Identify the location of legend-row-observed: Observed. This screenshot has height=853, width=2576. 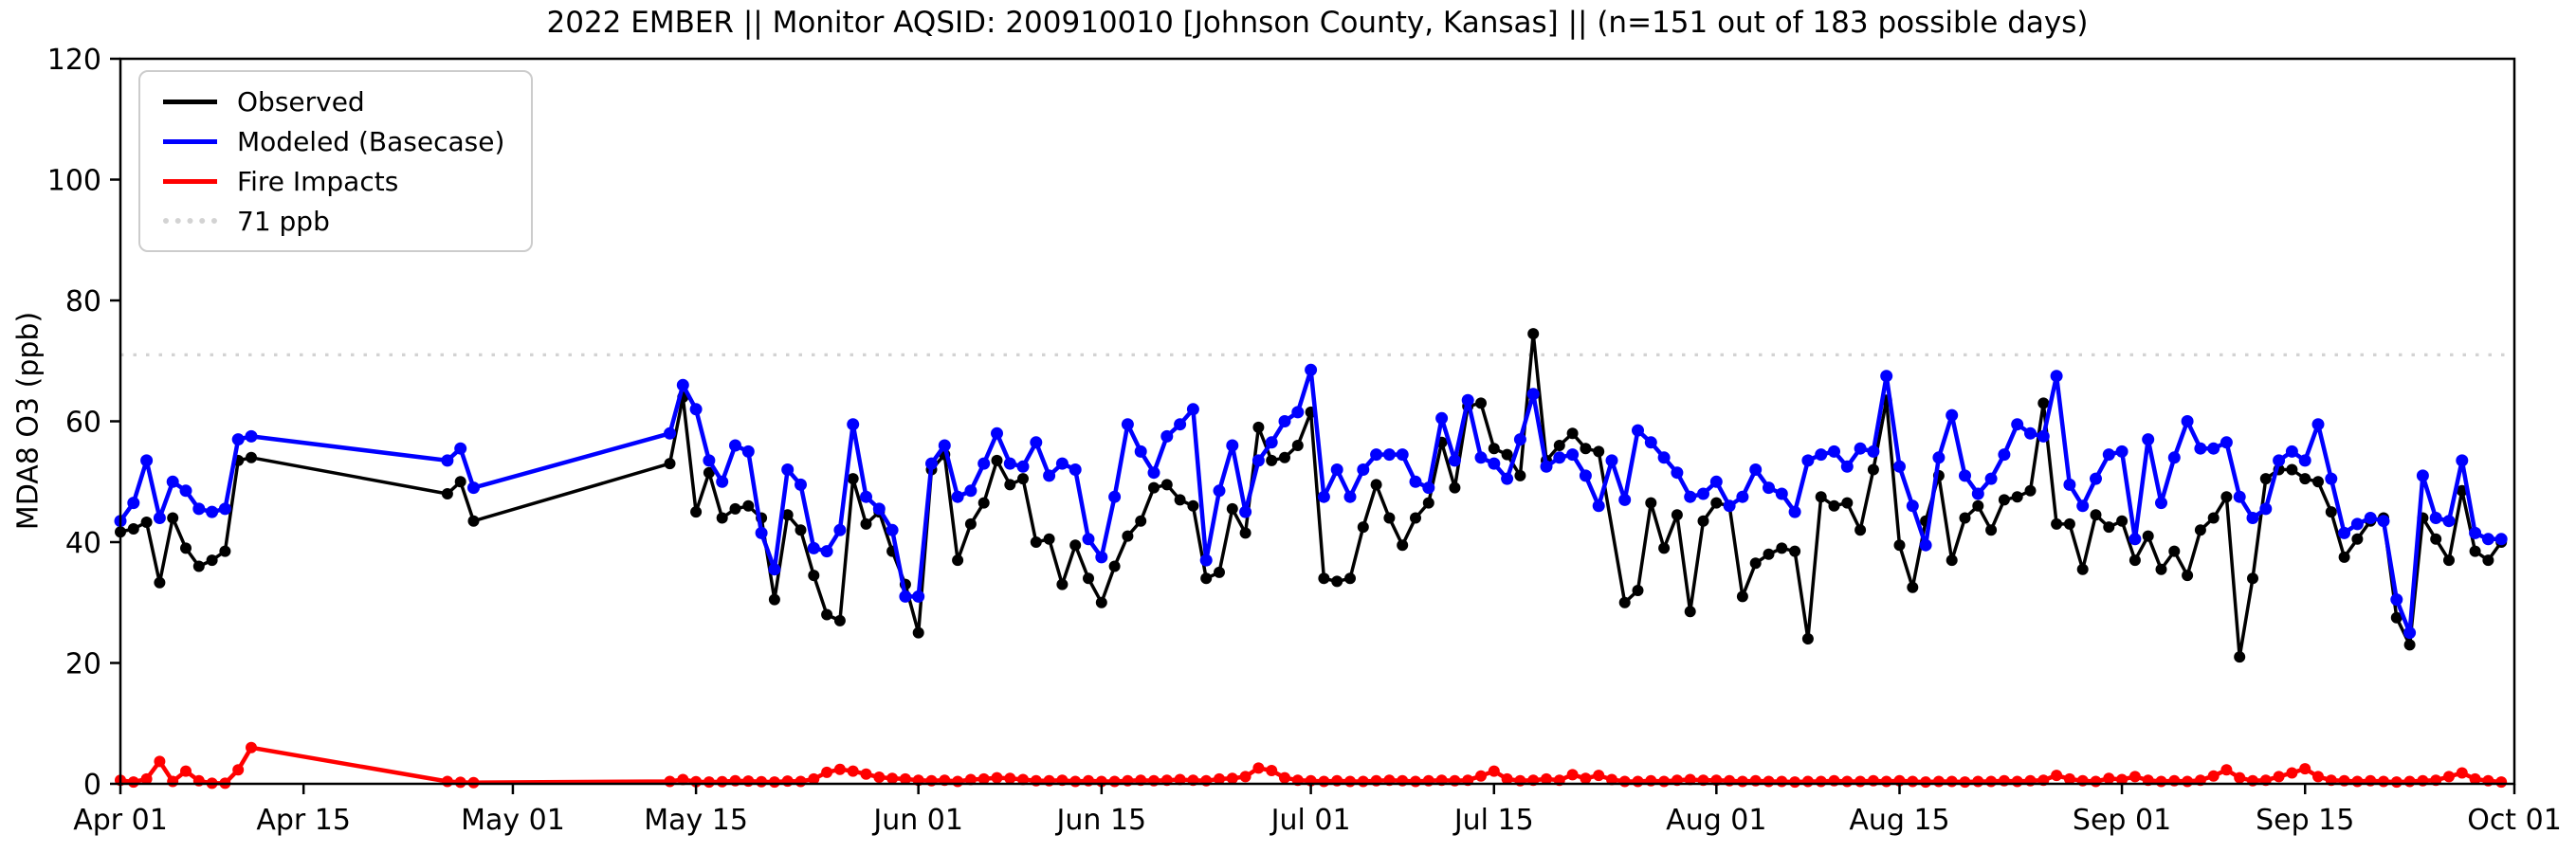
(322, 101).